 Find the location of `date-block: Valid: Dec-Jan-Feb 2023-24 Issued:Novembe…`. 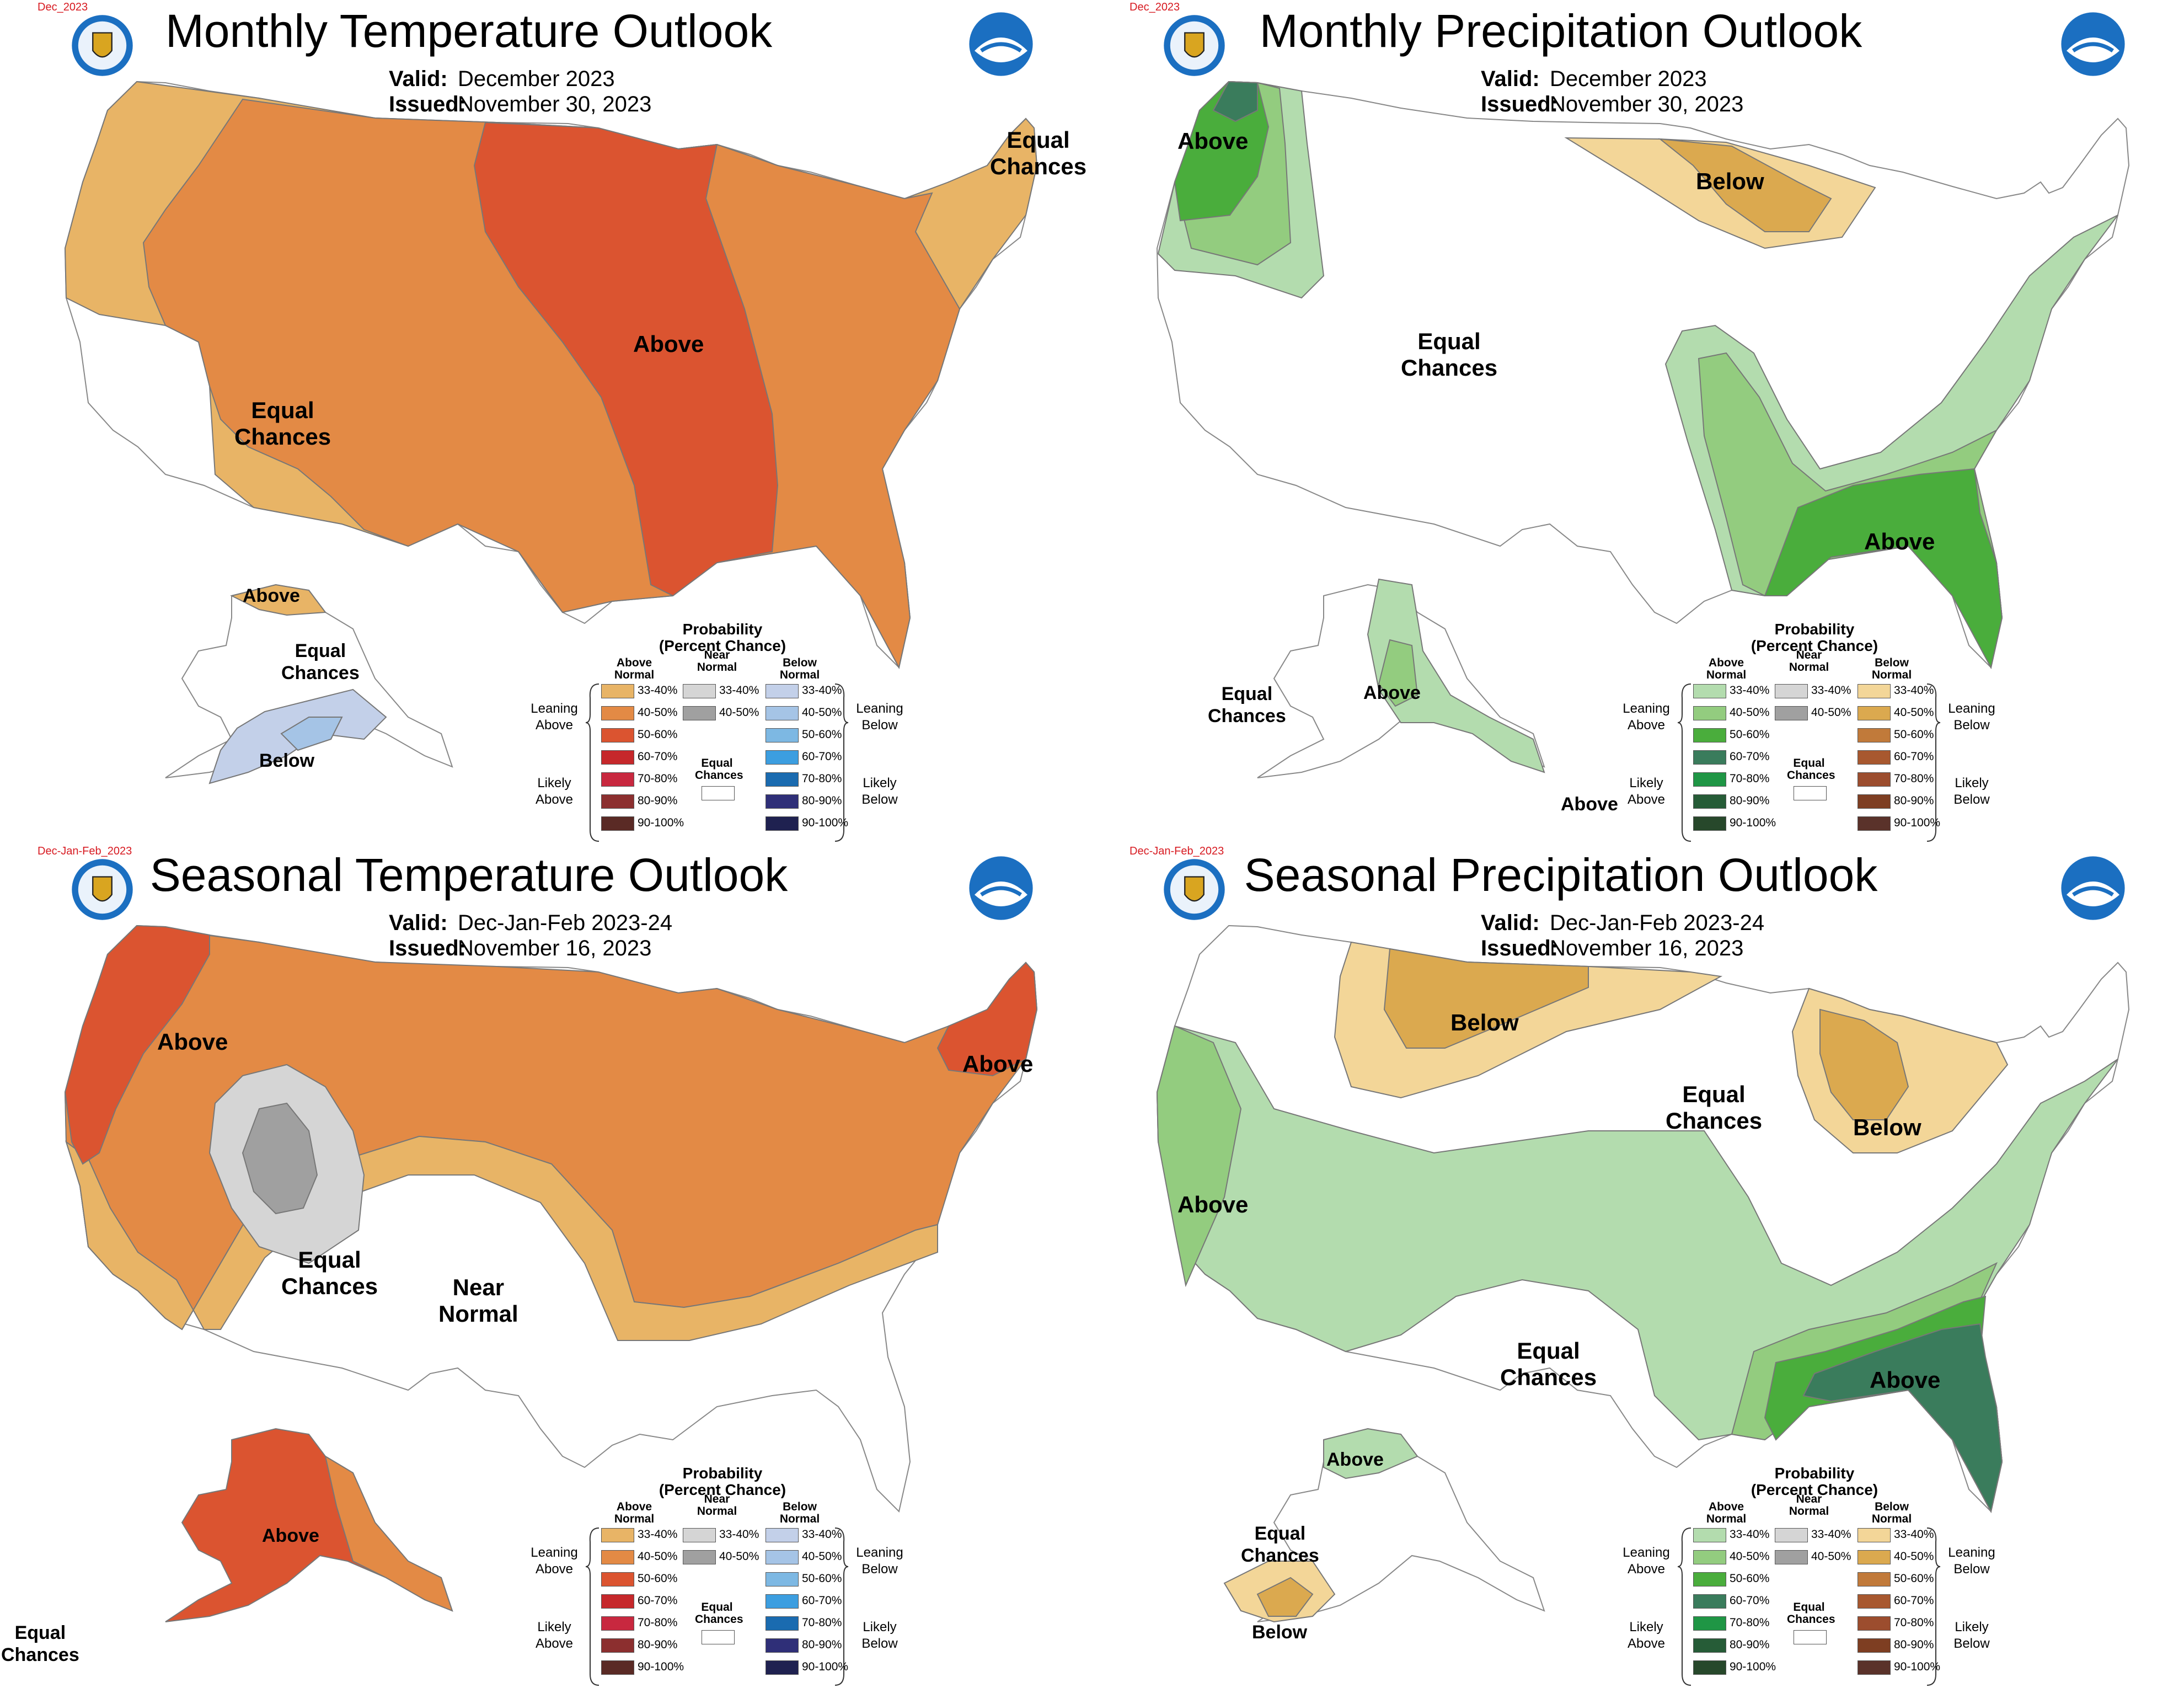

date-block: Valid: Dec-Jan-Feb 2023-24 Issued:Novembe… is located at coordinates (530, 935).